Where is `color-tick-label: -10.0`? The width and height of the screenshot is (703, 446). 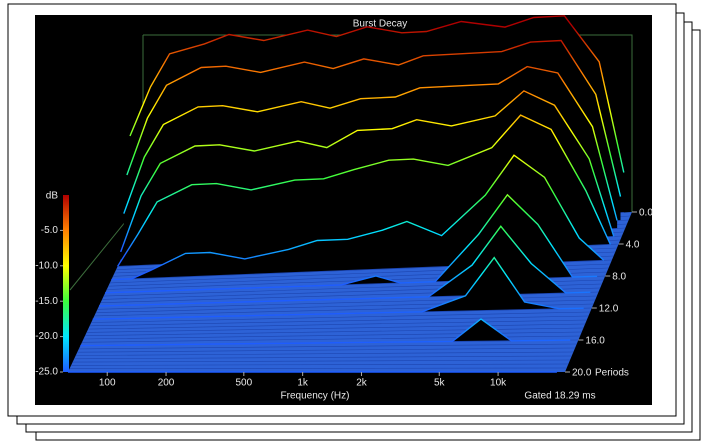
color-tick-label: -10.0 is located at coordinates (46, 265).